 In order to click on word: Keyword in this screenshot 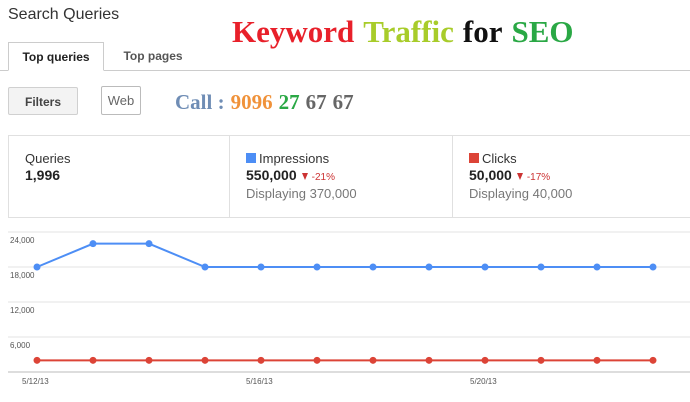, I will do `click(293, 31)`.